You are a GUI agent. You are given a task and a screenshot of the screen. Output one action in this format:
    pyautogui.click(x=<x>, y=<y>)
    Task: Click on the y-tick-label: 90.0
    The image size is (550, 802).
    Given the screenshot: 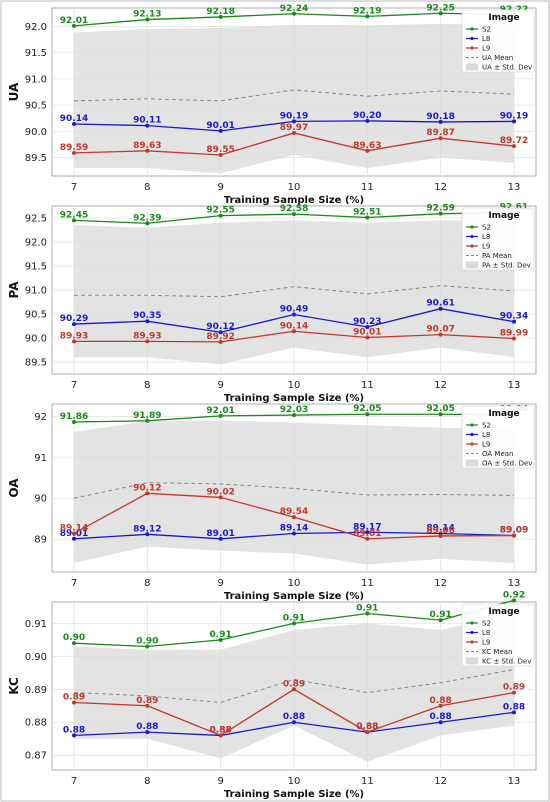 What is the action you would take?
    pyautogui.click(x=36, y=132)
    